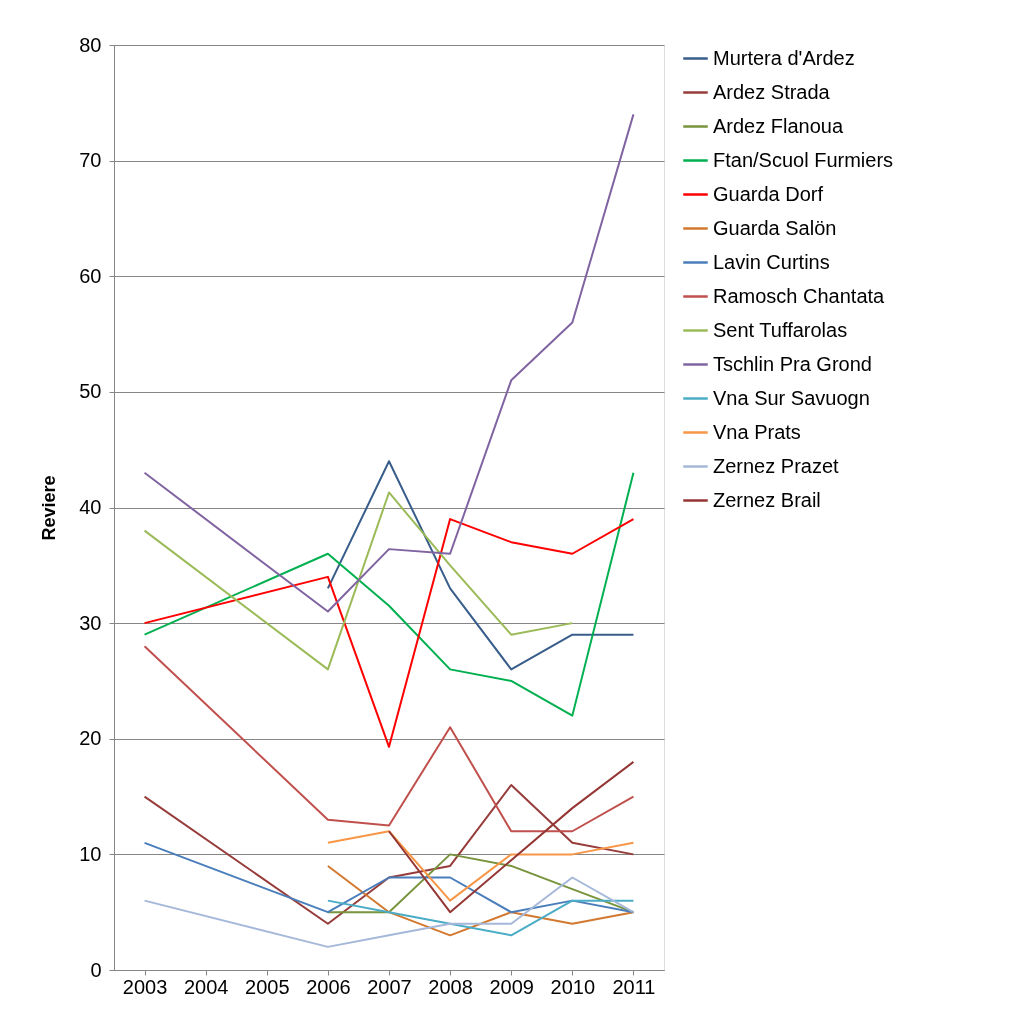 The width and height of the screenshot is (1012, 1025). What do you see at coordinates (634, 986) in the screenshot?
I see `x-tick-label: 2011` at bounding box center [634, 986].